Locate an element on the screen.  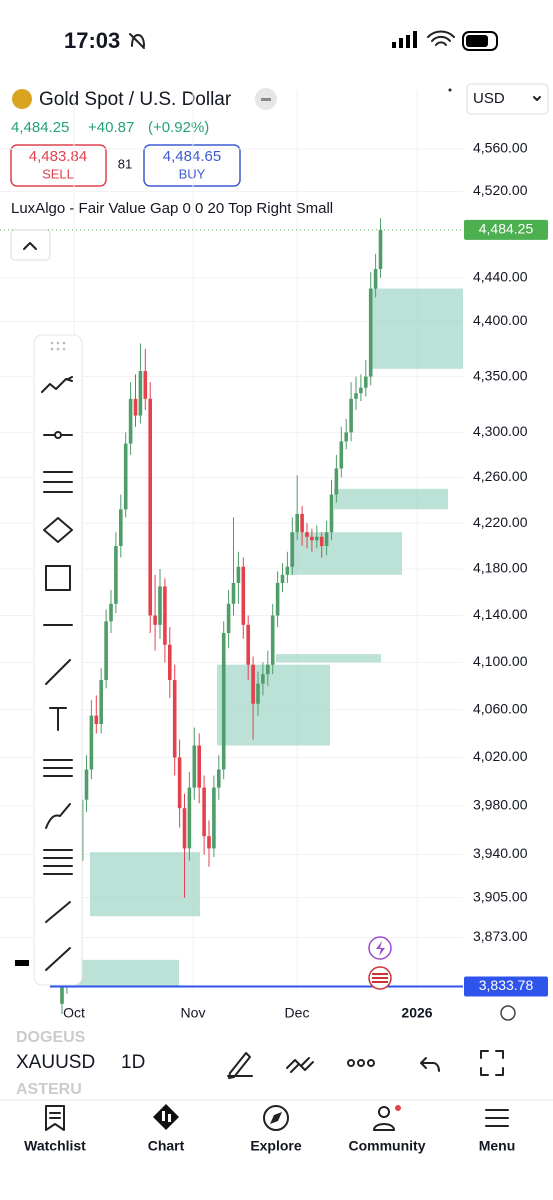
y-tick-label: 4,100.00 is located at coordinates (500, 661).